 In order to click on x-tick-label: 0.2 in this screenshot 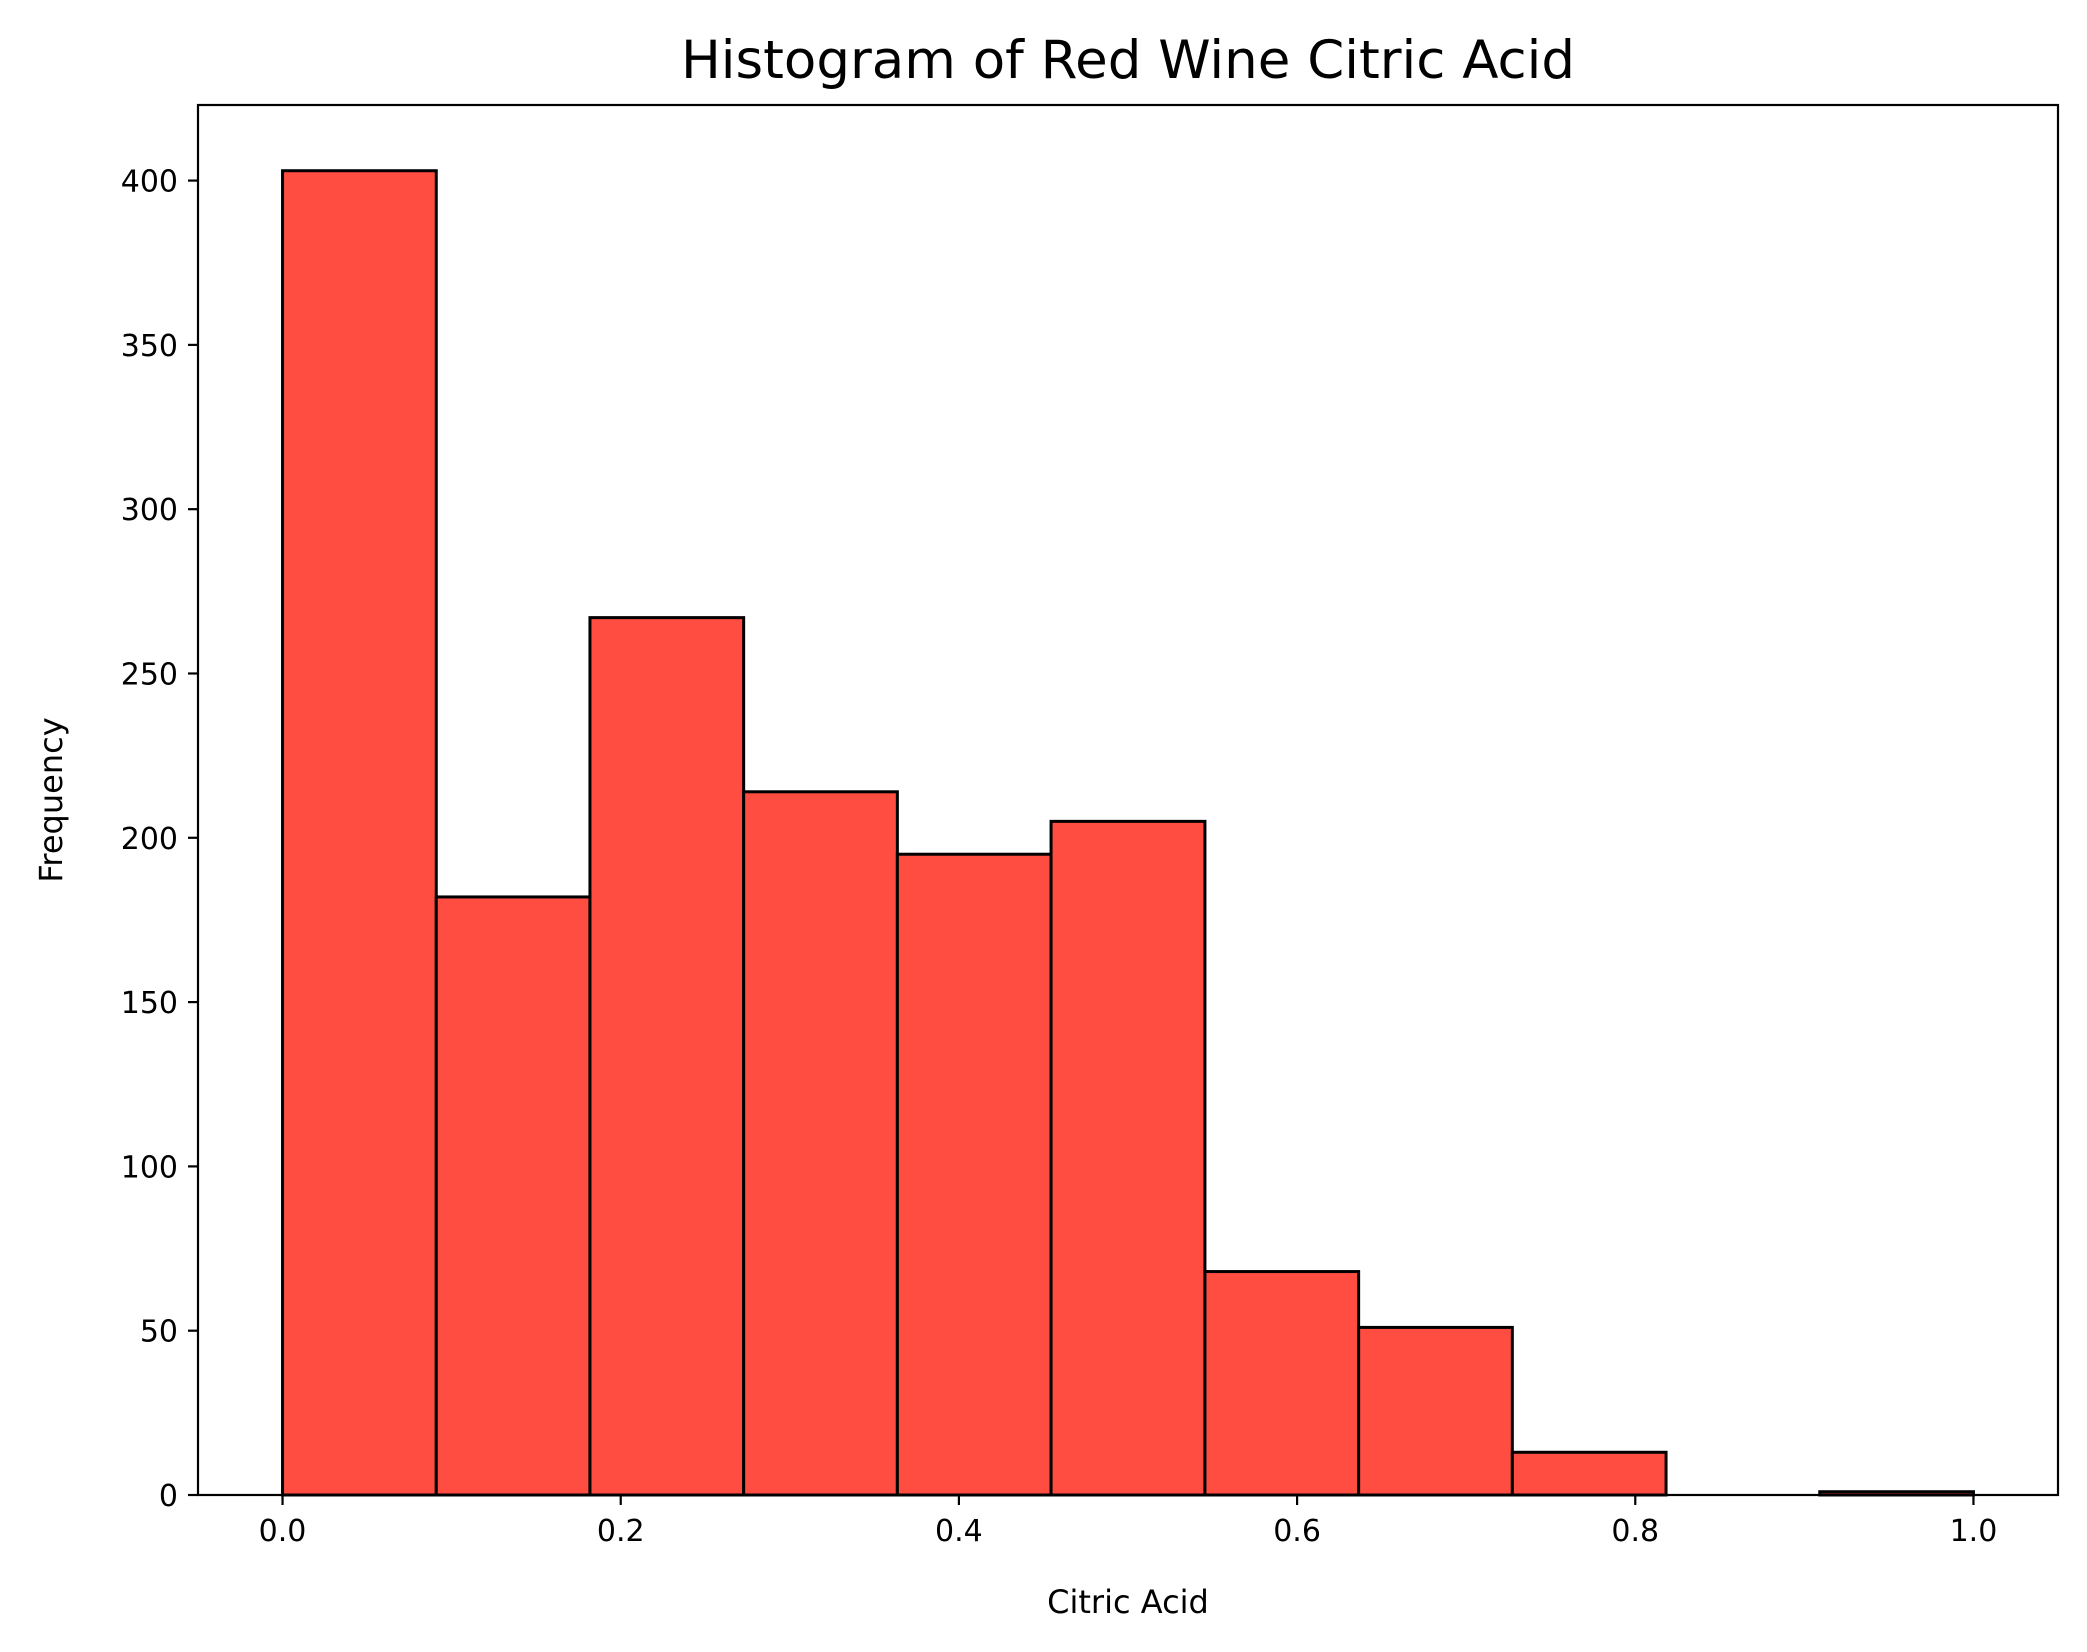, I will do `click(621, 1531)`.